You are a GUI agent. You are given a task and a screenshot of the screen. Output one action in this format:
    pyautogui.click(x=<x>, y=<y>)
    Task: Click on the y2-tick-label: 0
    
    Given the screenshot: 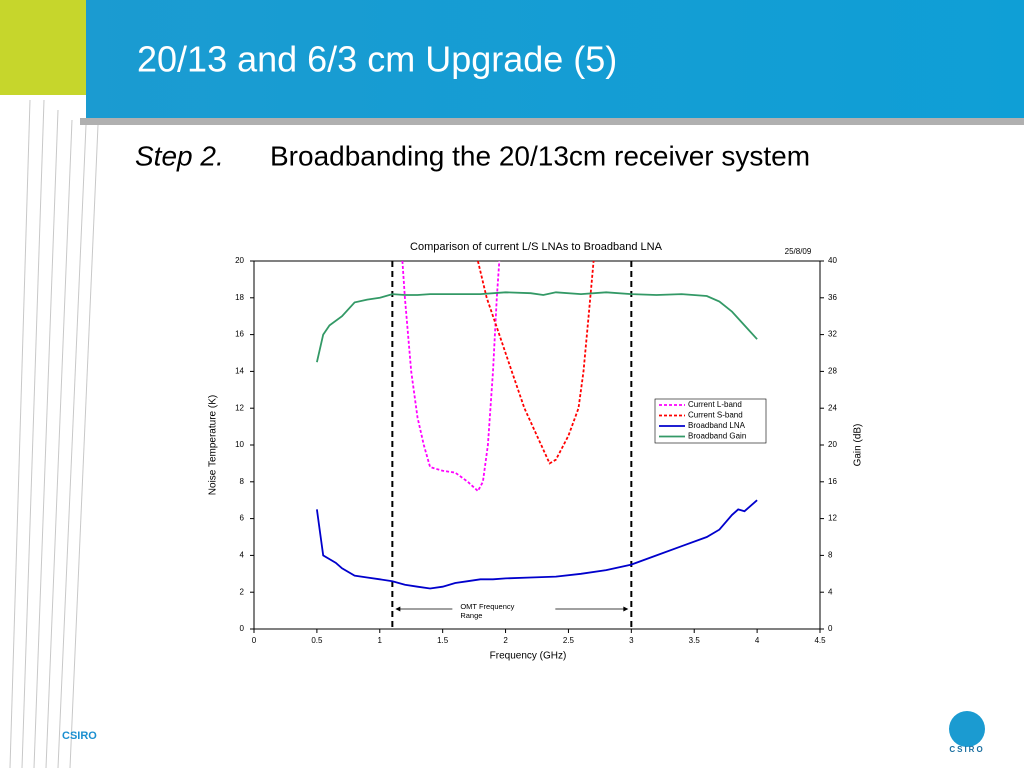 What is the action you would take?
    pyautogui.click(x=830, y=628)
    